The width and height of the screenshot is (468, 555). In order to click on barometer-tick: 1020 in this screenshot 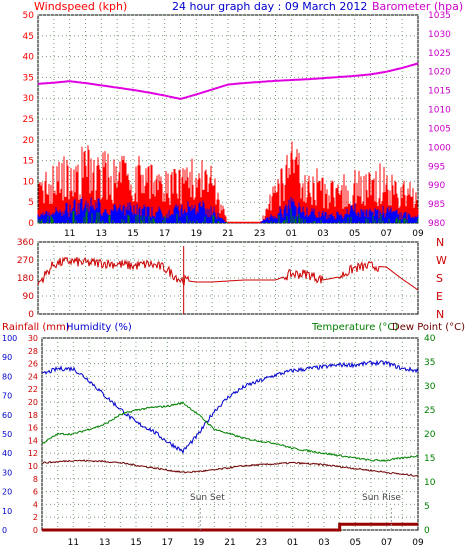, I will do `click(439, 73)`.